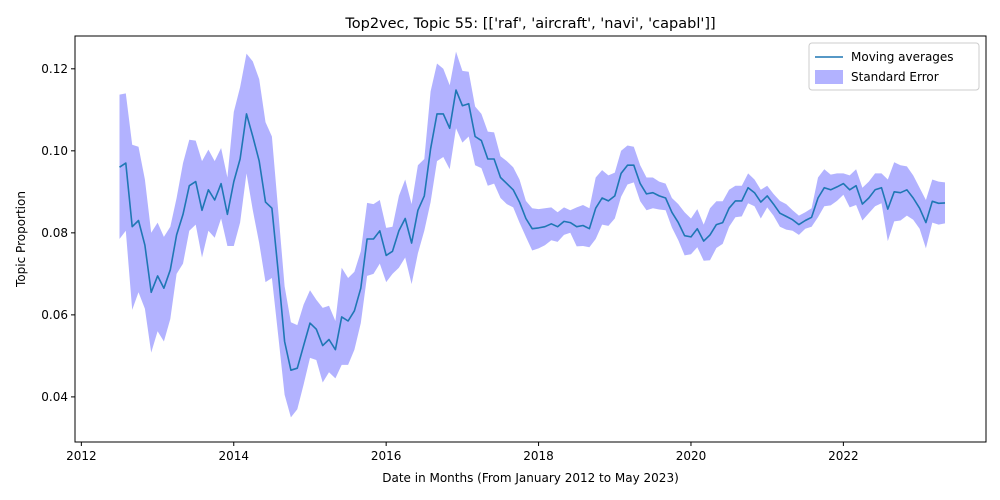 The height and width of the screenshot is (500, 1000). I want to click on x-tick-label: 2014, so click(233, 456).